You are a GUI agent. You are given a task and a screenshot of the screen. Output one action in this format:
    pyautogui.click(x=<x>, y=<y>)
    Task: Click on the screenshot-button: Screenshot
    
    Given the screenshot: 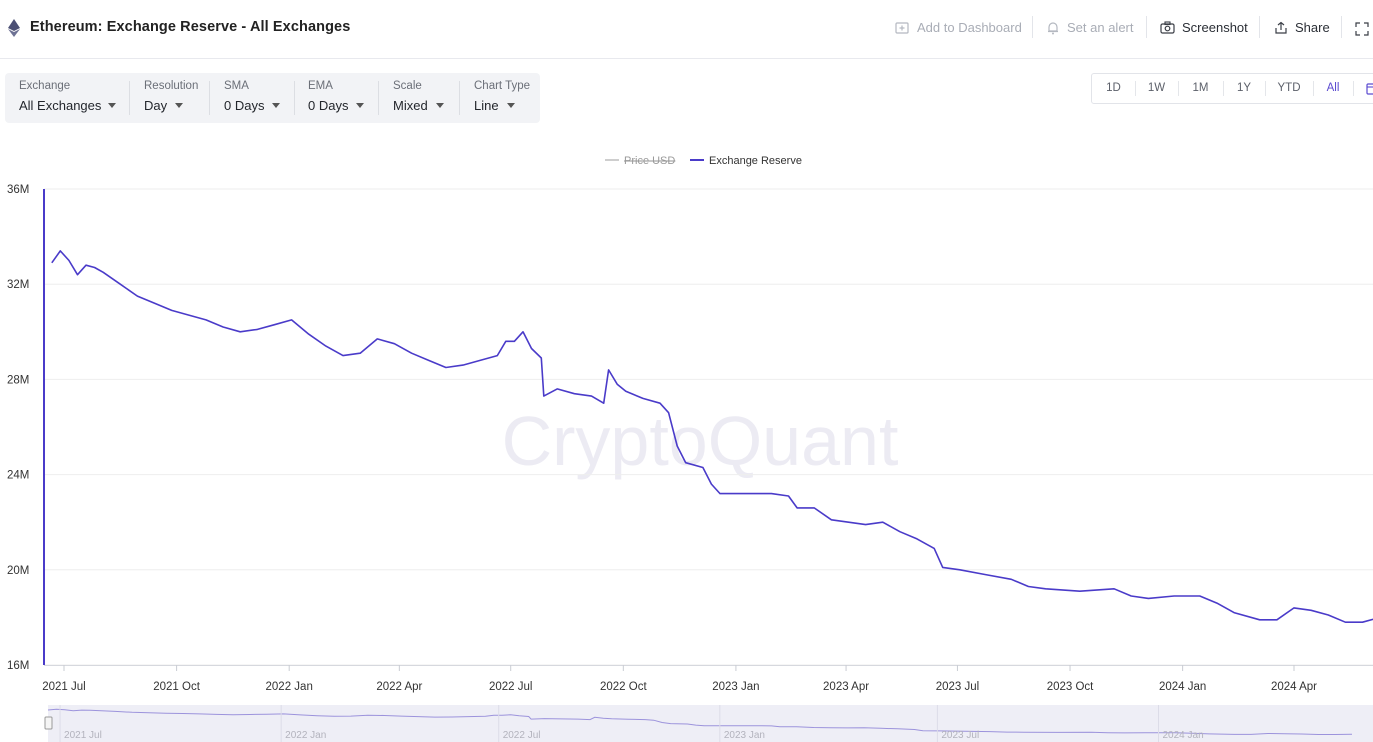 What is the action you would take?
    pyautogui.click(x=1204, y=27)
    